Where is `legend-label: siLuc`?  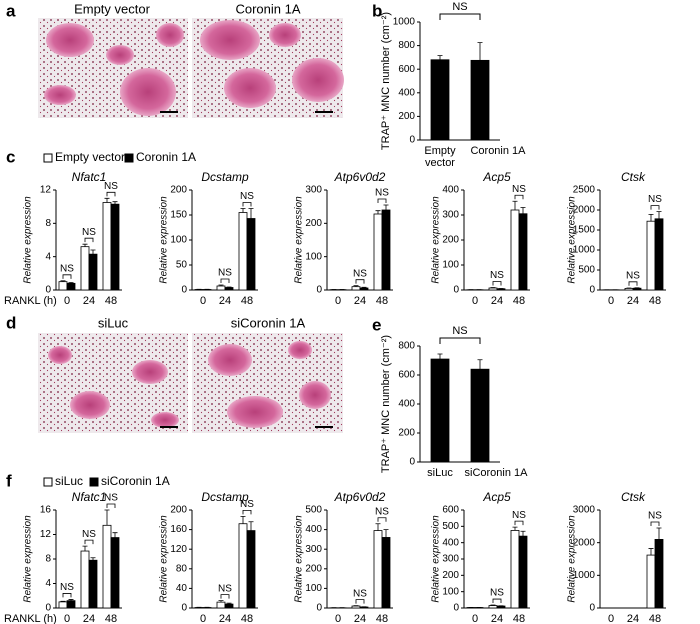 legend-label: siLuc is located at coordinates (69, 481).